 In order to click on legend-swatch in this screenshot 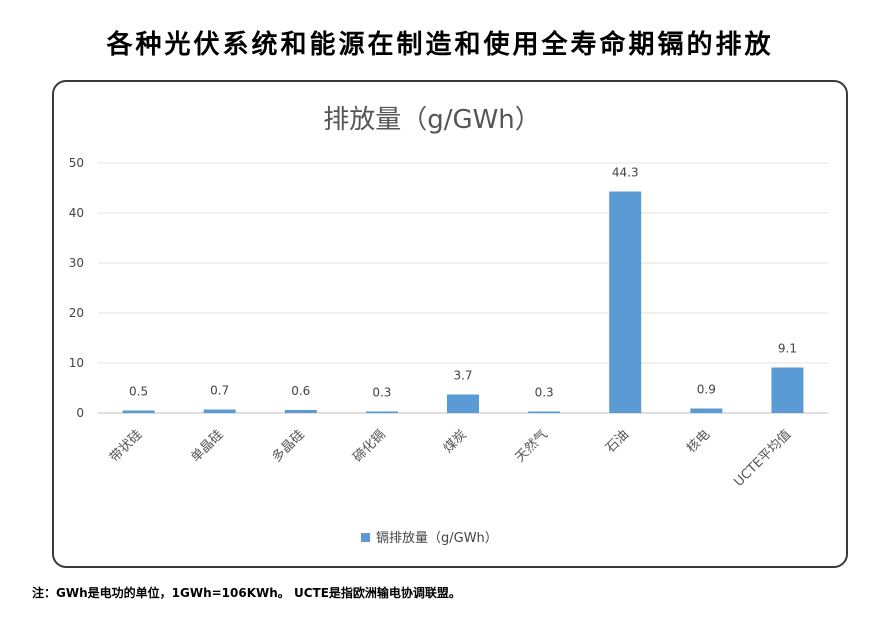, I will do `click(365, 537)`.